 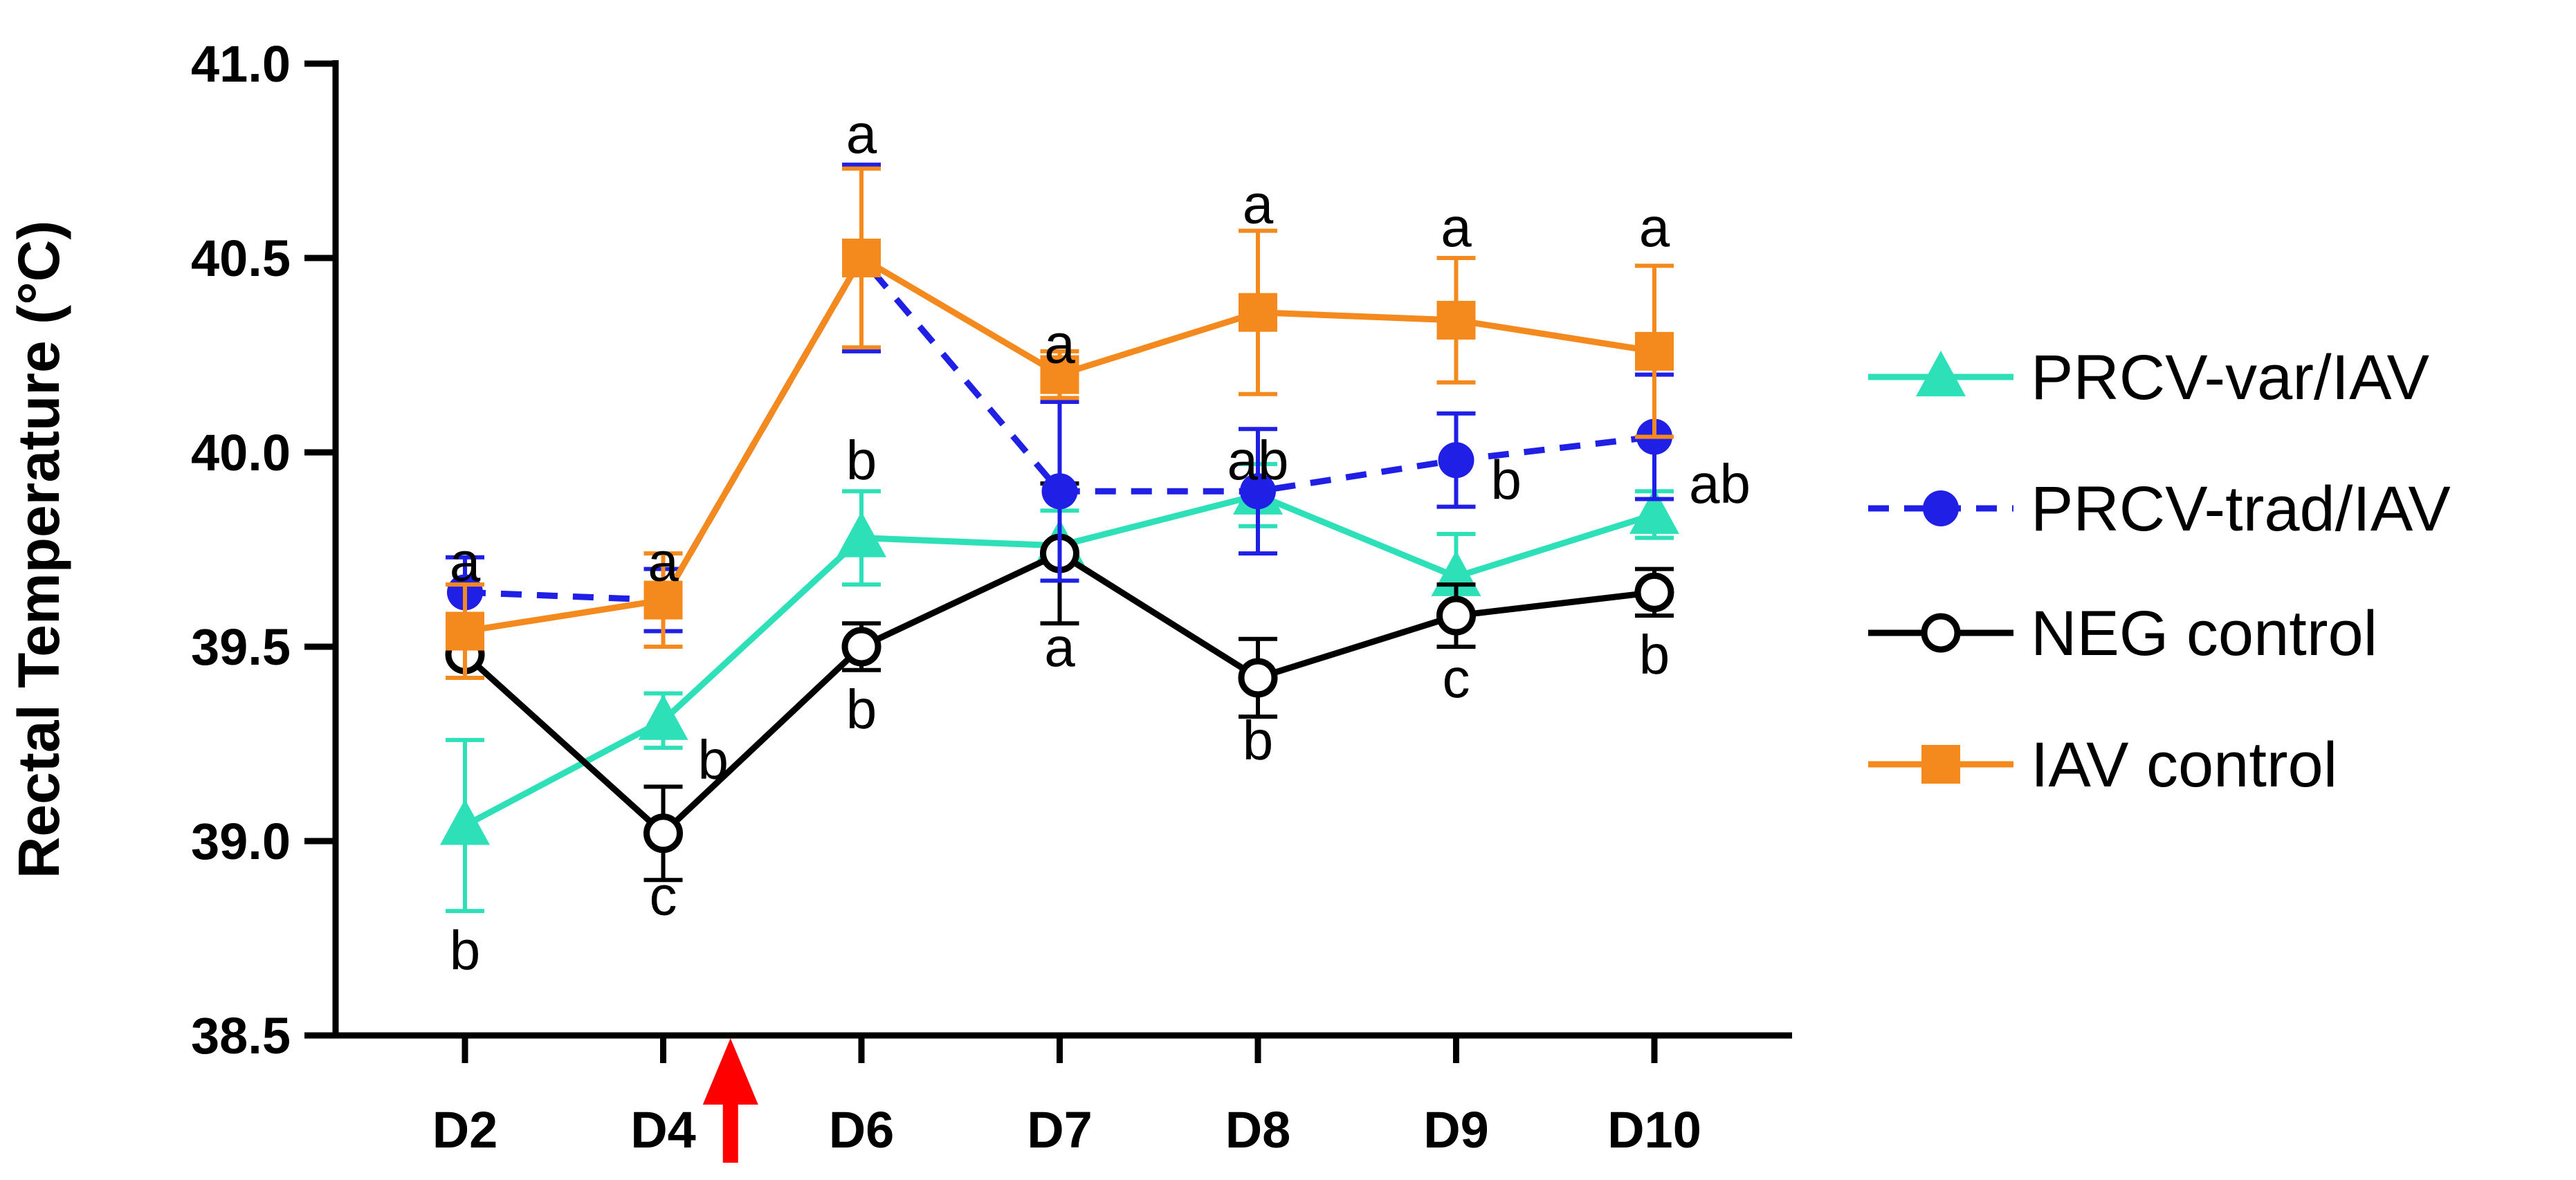 What do you see at coordinates (862, 1130) in the screenshot?
I see `x-tick-label: D6` at bounding box center [862, 1130].